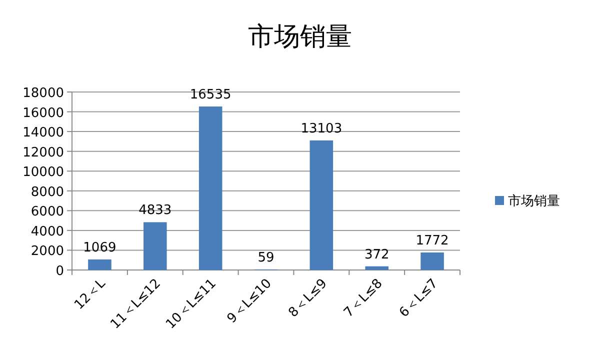 This screenshot has width=600, height=359. I want to click on y-tick-label: 0, so click(60, 271).